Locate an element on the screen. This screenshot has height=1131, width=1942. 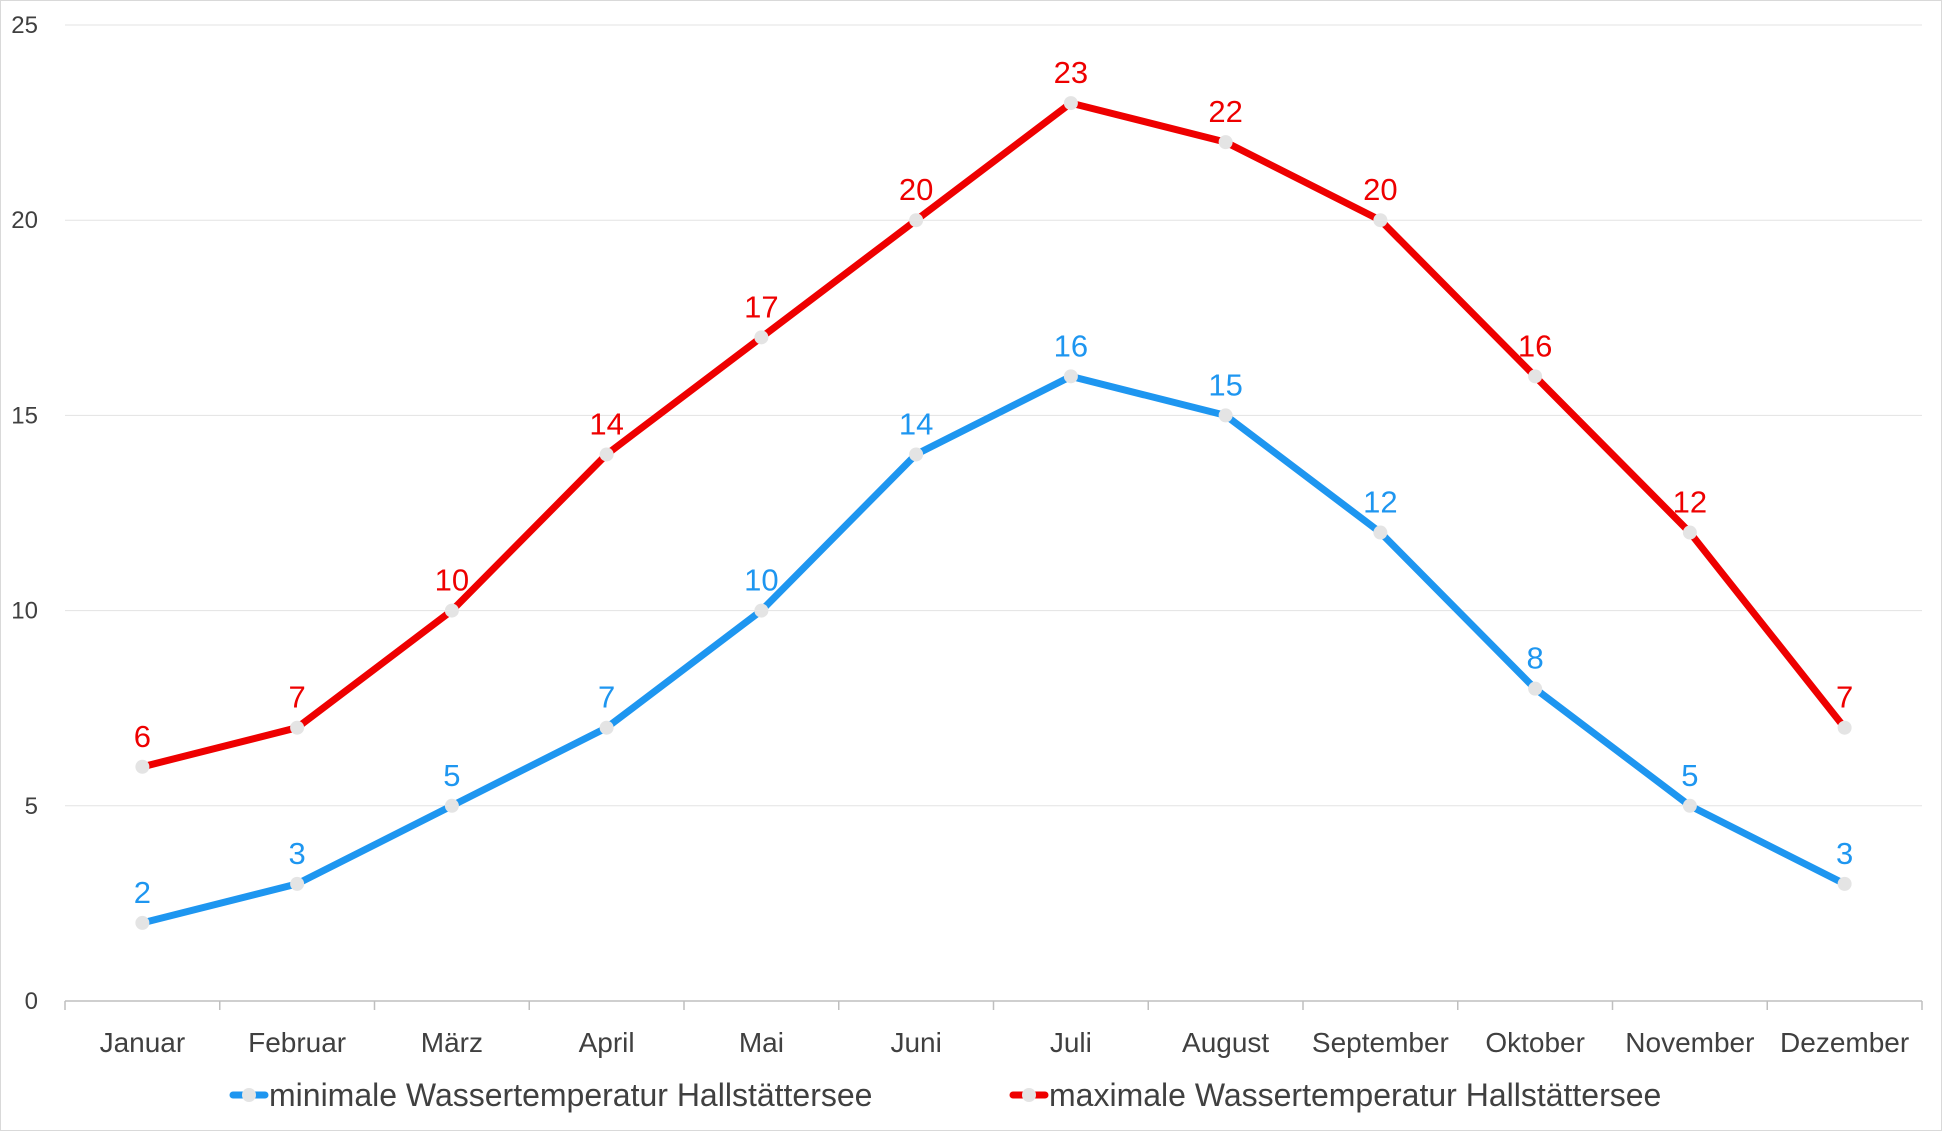
data-label: 2 is located at coordinates (142, 892).